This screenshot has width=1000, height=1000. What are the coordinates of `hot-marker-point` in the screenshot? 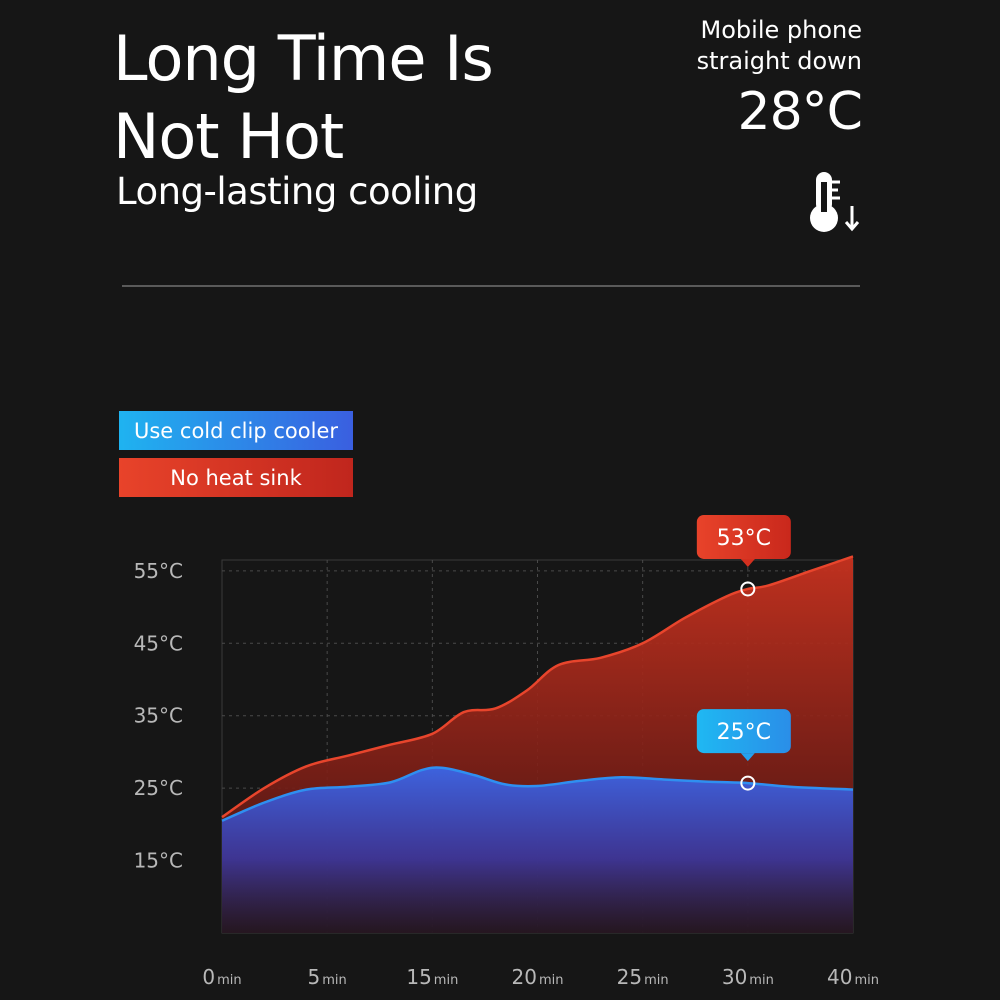 It's located at (748, 589).